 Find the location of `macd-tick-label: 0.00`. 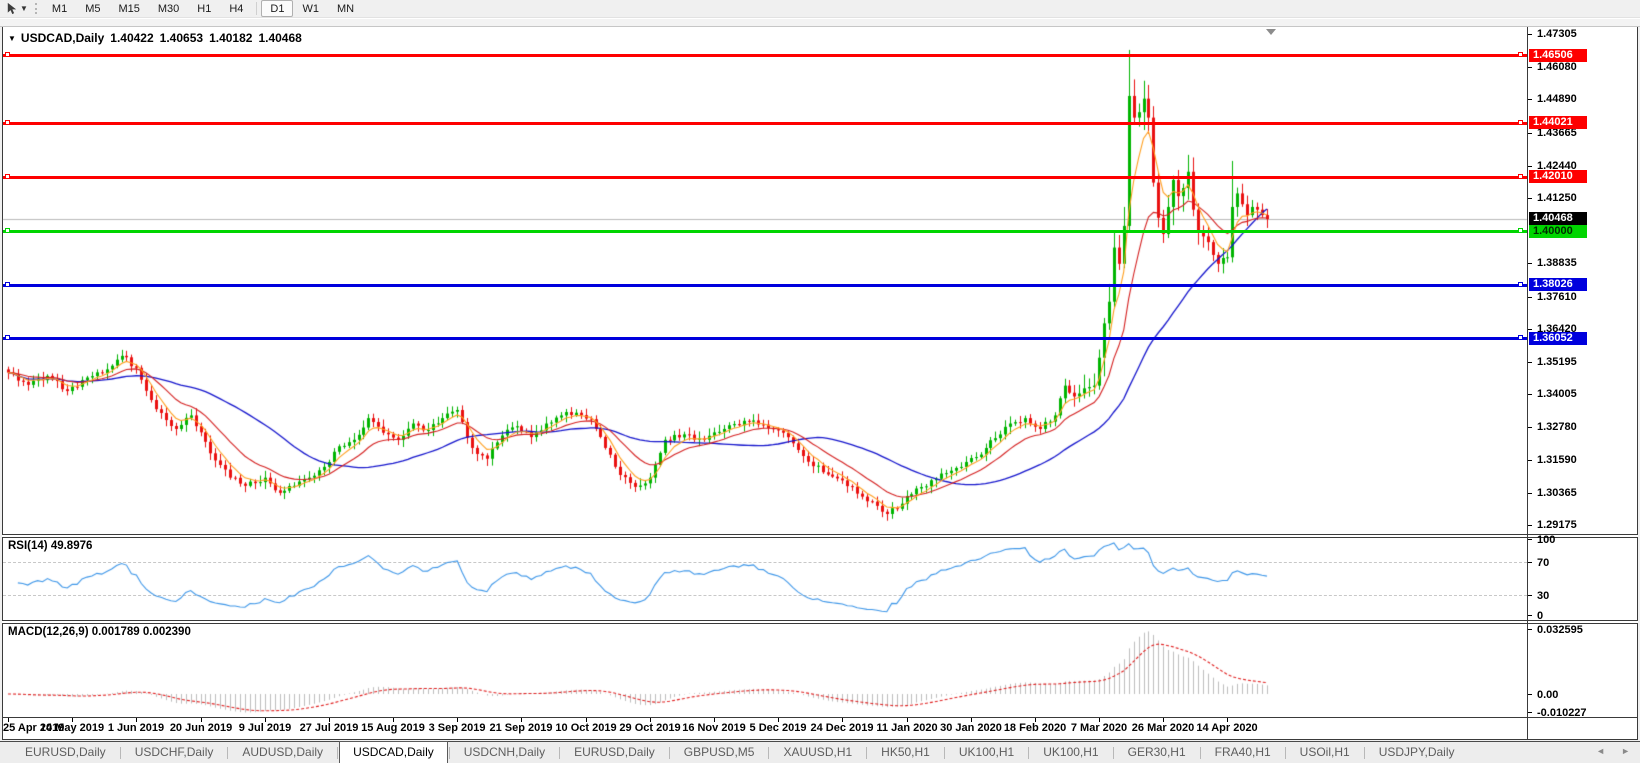

macd-tick-label: 0.00 is located at coordinates (1548, 695).